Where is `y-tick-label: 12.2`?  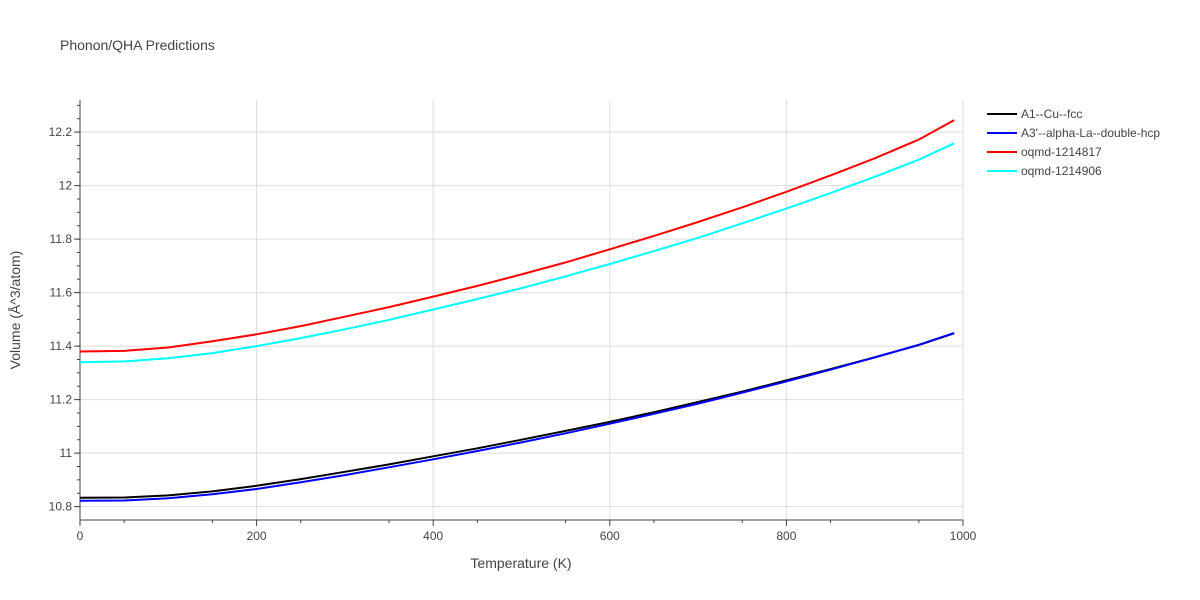
y-tick-label: 12.2 is located at coordinates (61, 132).